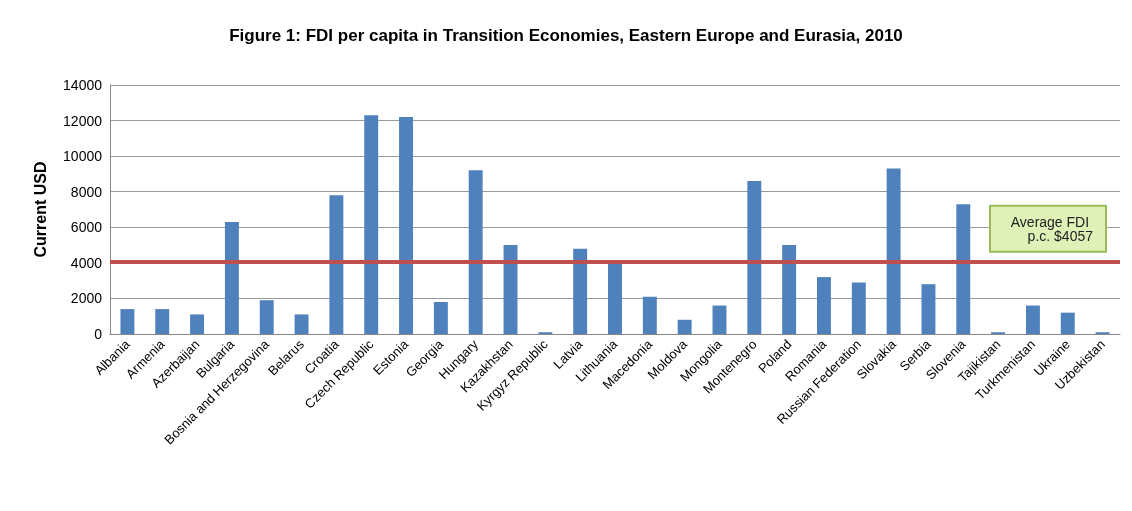  I want to click on y-tick-label: 6000, so click(86, 227).